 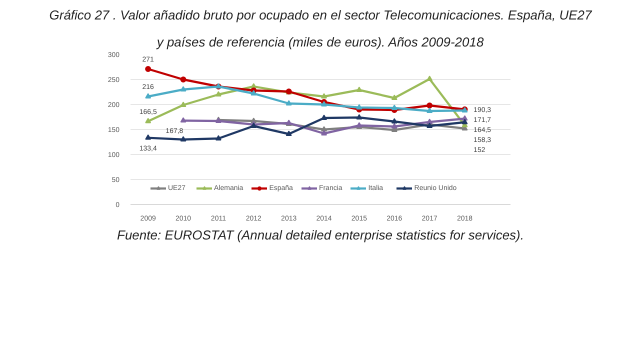 I want to click on chart-title: Gráfico 27 . Valor añadido bruto por ocupado en el sector Telecomunicaciones. España, UE27, so click(x=321, y=15).